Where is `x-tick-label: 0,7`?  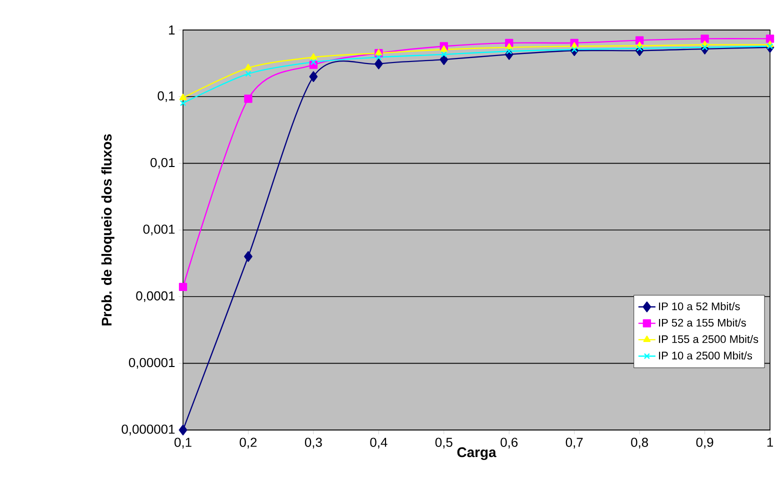
x-tick-label: 0,7 is located at coordinates (574, 443).